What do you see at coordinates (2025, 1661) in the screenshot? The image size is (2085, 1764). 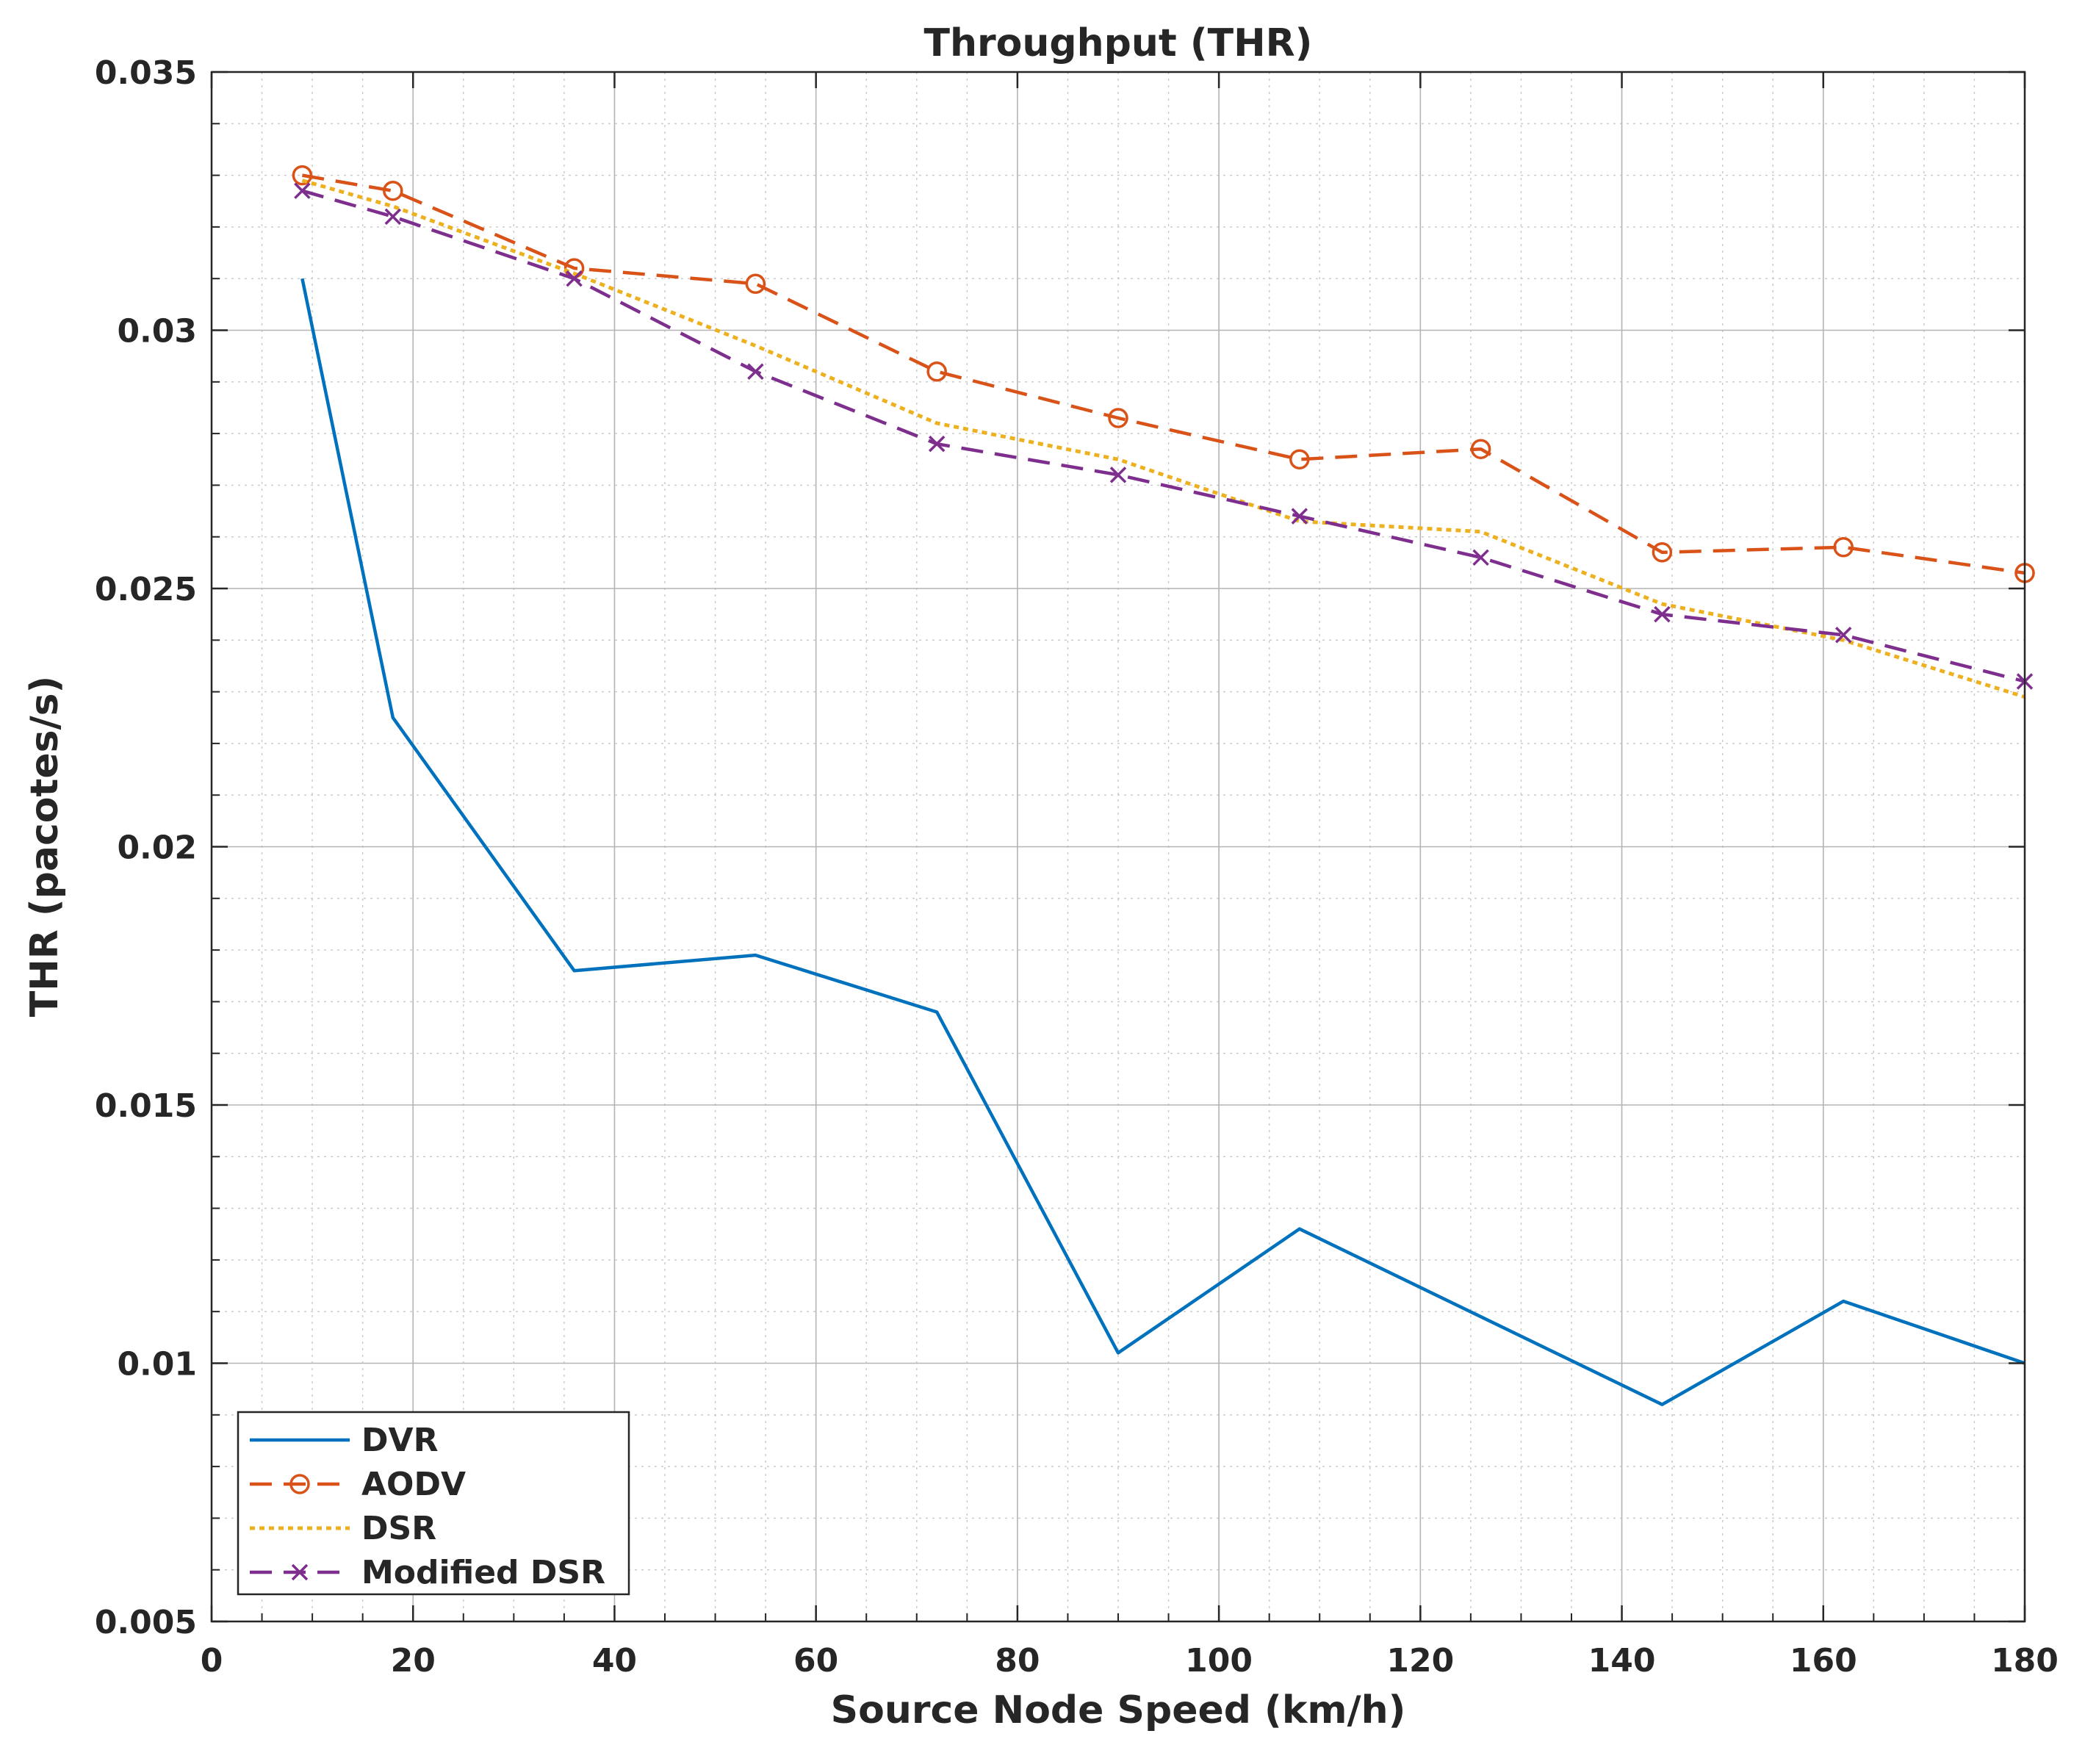 I see `x-tick-label: 180` at bounding box center [2025, 1661].